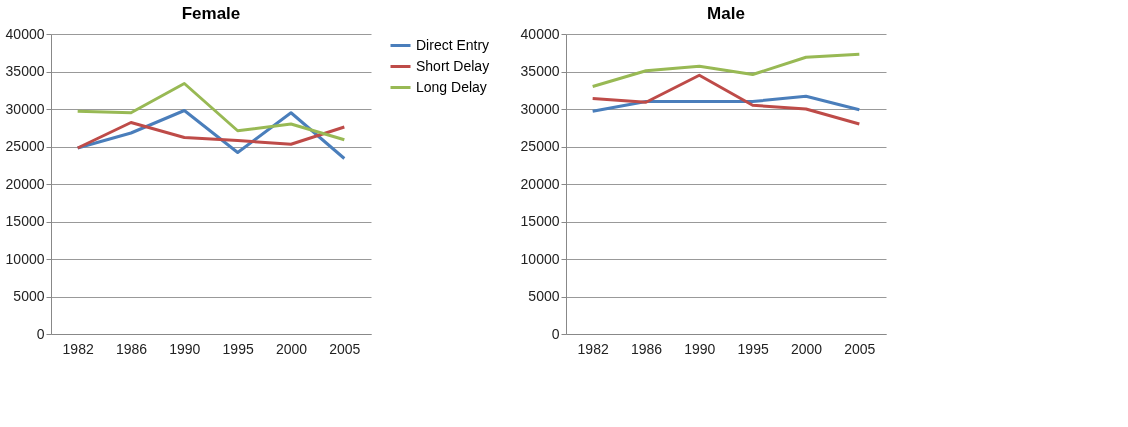  Describe the element at coordinates (453, 44) in the screenshot. I see `legend-label: Direct Entry` at that location.